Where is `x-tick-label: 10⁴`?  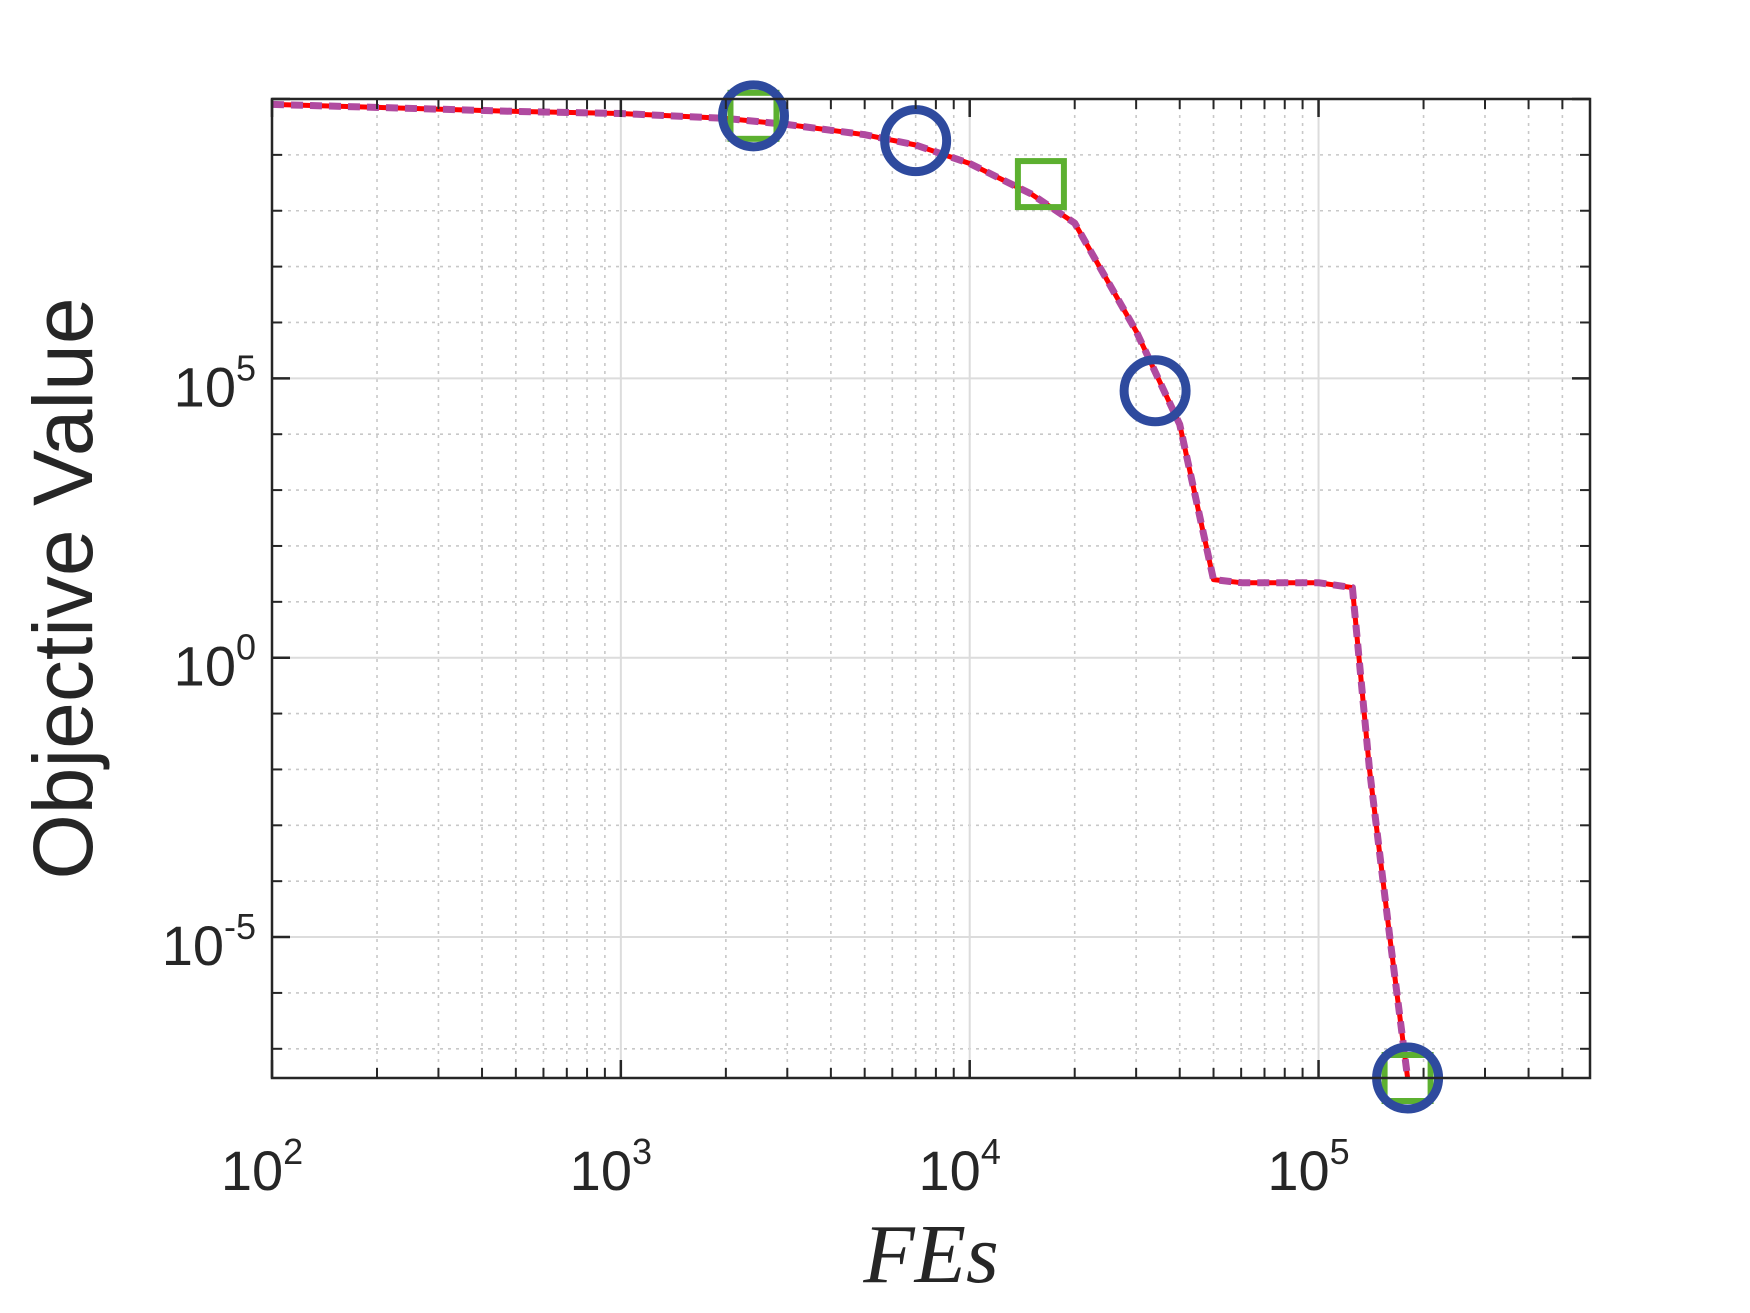 x-tick-label: 10⁴ is located at coordinates (960, 1166).